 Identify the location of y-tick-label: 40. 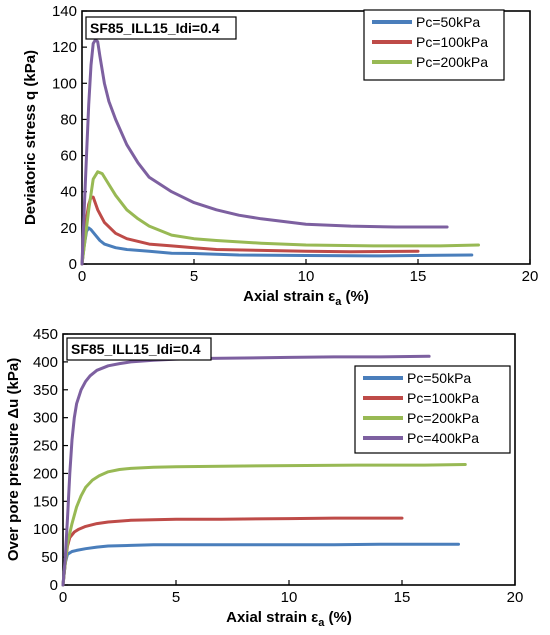
(68, 192).